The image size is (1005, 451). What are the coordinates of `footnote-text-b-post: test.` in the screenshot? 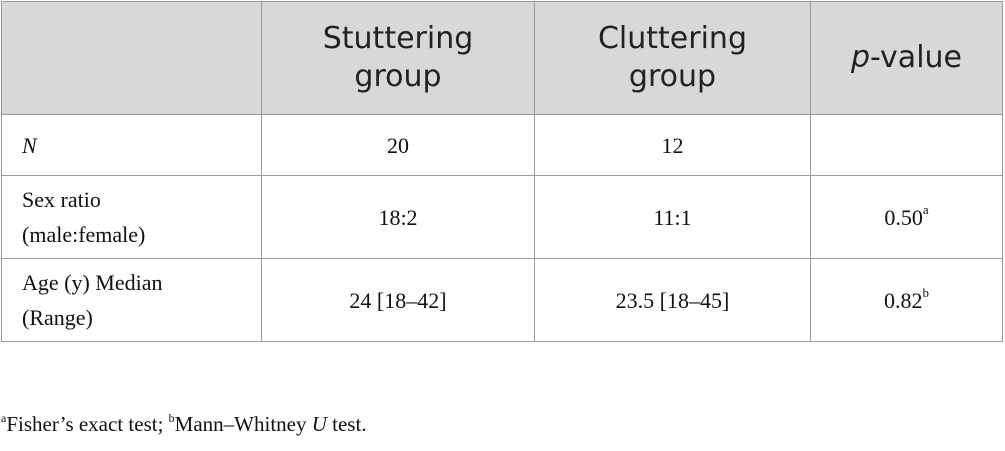 It's located at (346, 424).